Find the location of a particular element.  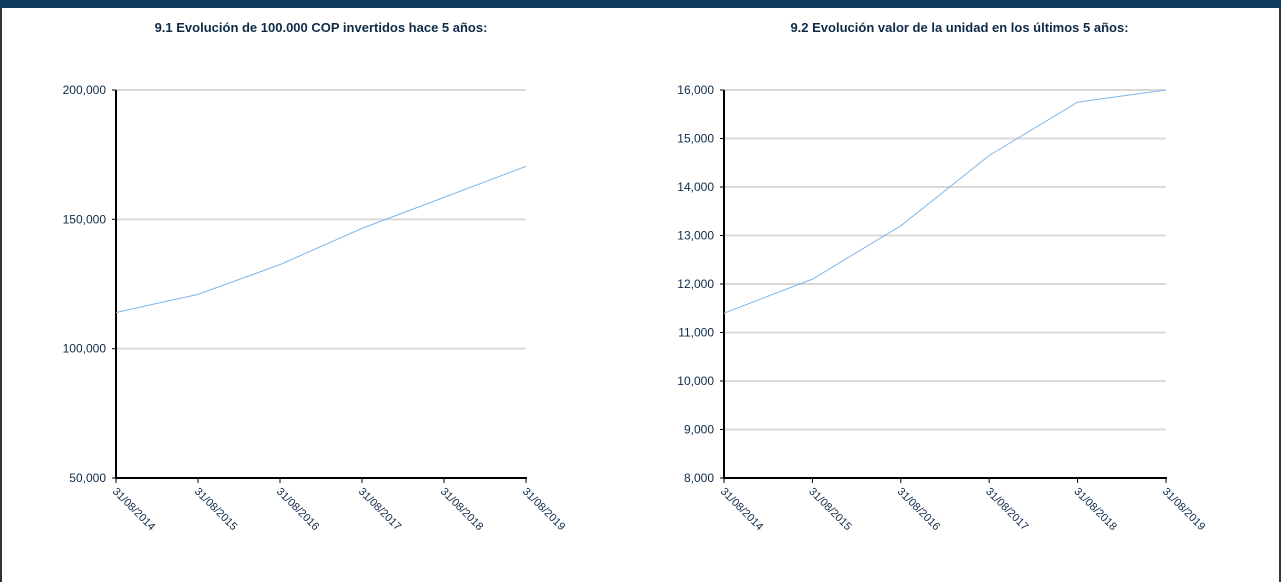

y-tick-label: 150,000 is located at coordinates (85, 219).